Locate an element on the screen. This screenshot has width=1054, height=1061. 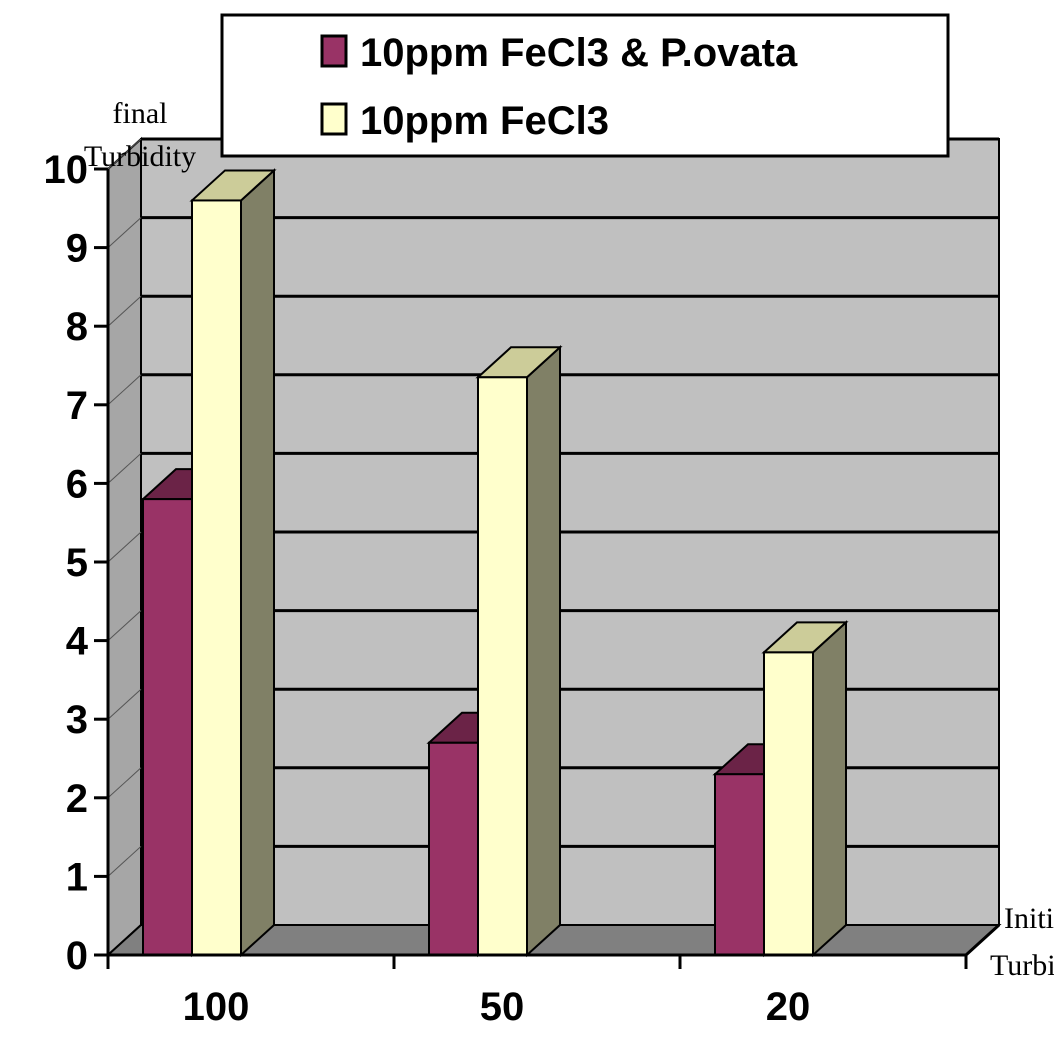
y-tick-label-5: 5 is located at coordinates (77, 563).